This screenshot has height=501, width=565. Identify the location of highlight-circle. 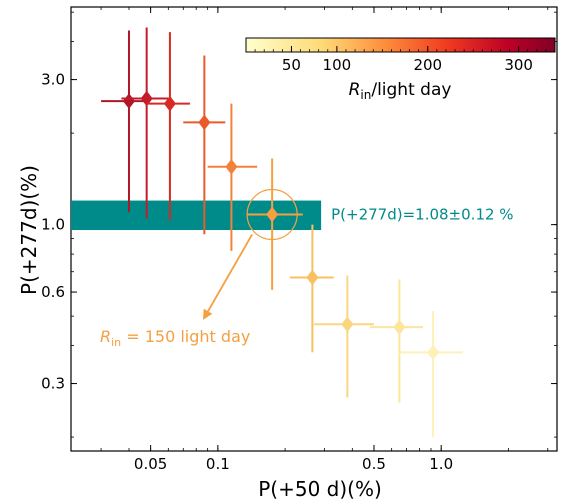
(272, 214).